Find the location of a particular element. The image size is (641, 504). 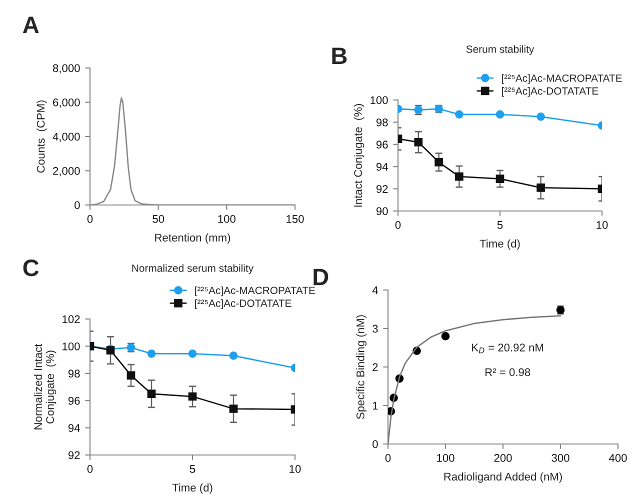

y-axis-title: Counts (CPM) is located at coordinates (41, 136).